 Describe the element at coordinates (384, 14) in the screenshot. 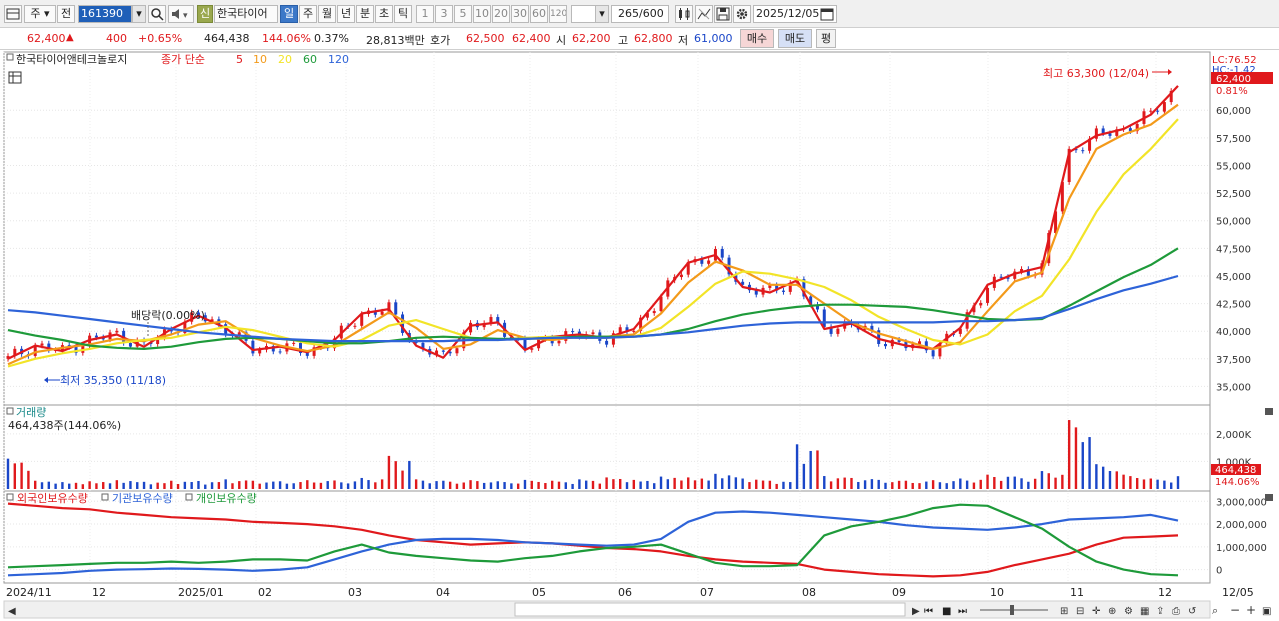

I see `timeframe-button: 초` at that location.